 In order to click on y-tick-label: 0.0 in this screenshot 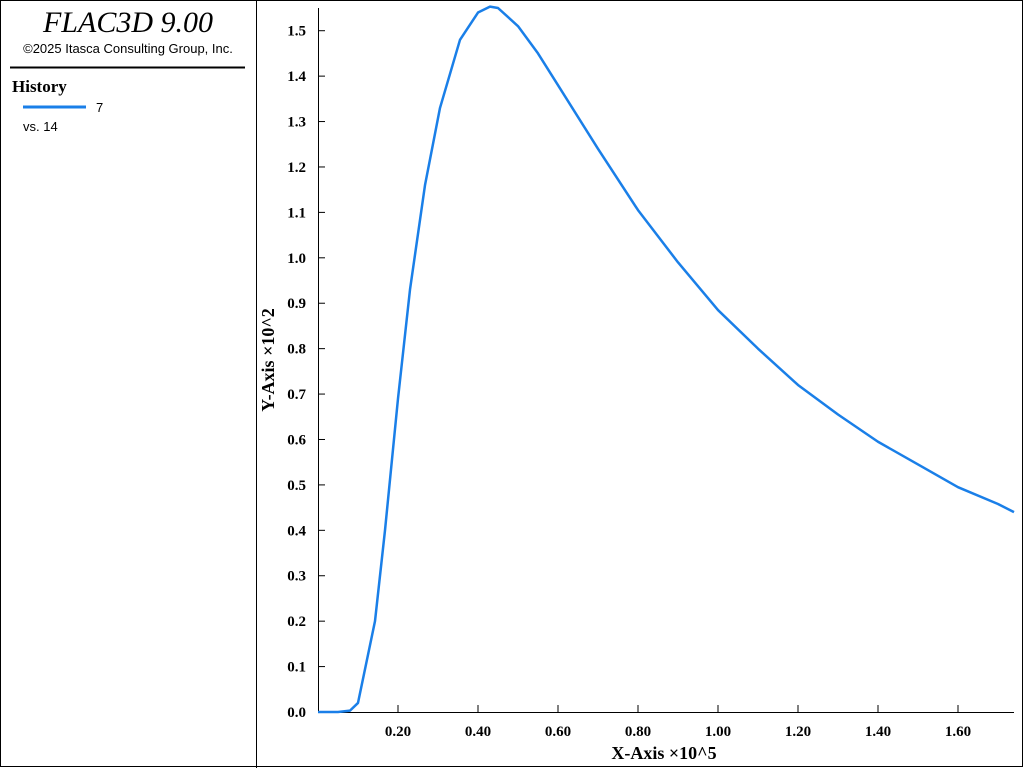, I will do `click(296, 713)`.